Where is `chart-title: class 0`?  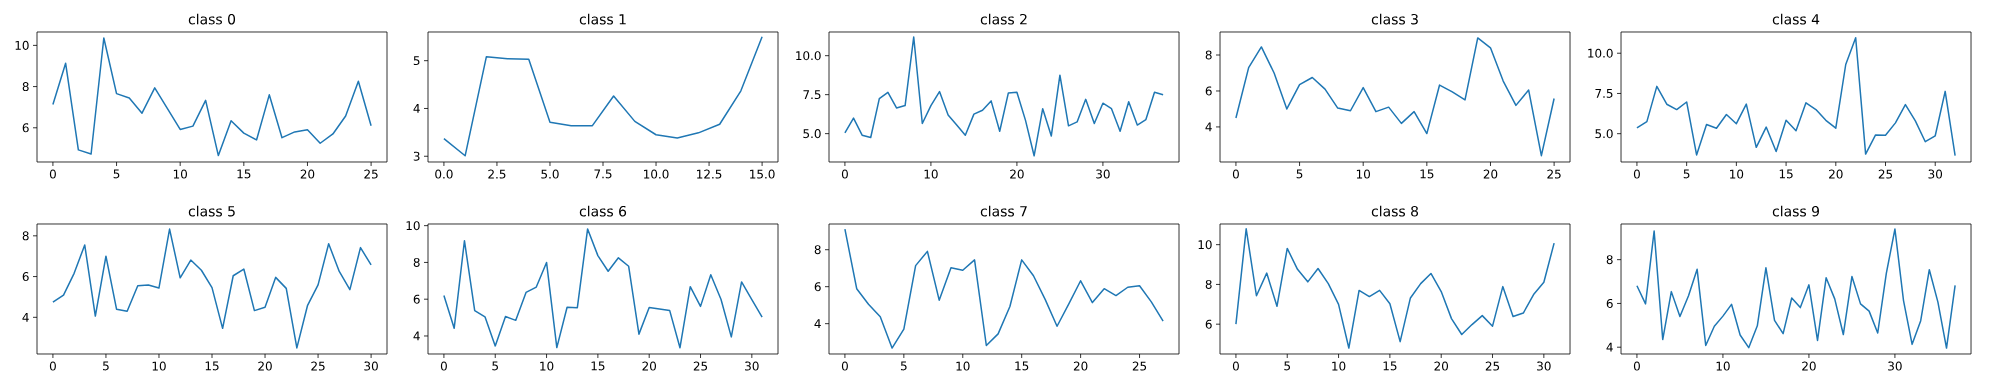 chart-title: class 0 is located at coordinates (212, 19).